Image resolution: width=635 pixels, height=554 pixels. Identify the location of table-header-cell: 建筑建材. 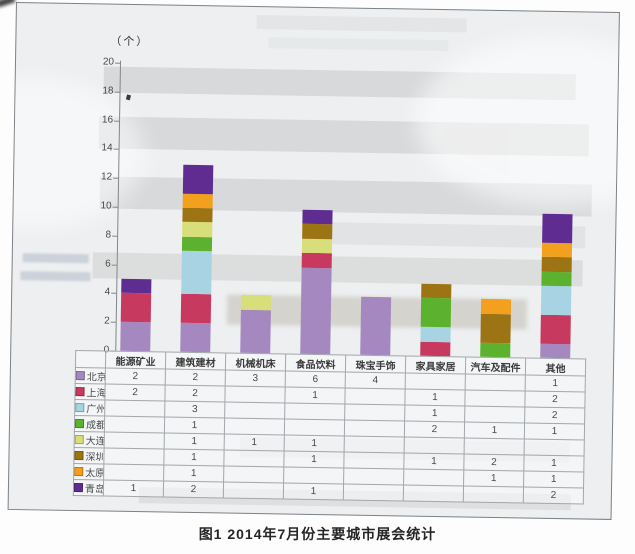
(195, 361).